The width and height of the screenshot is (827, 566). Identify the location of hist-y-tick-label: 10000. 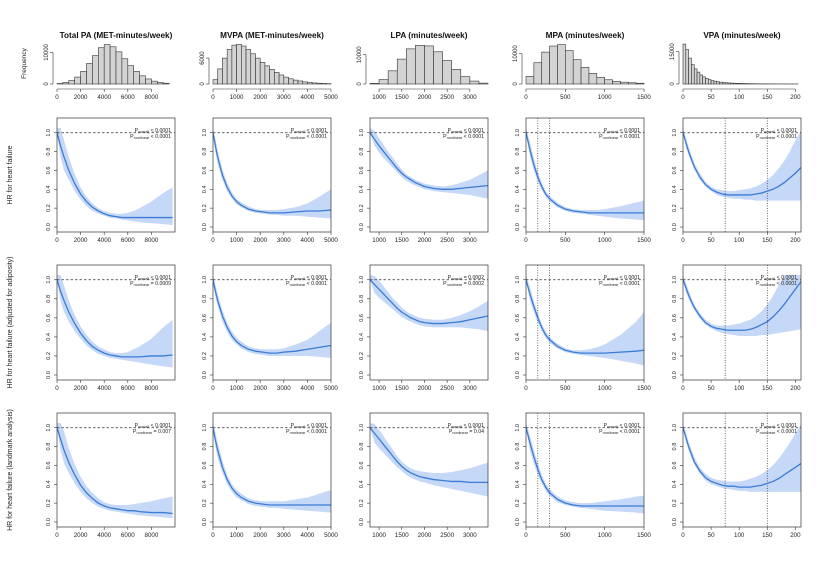
(516, 53).